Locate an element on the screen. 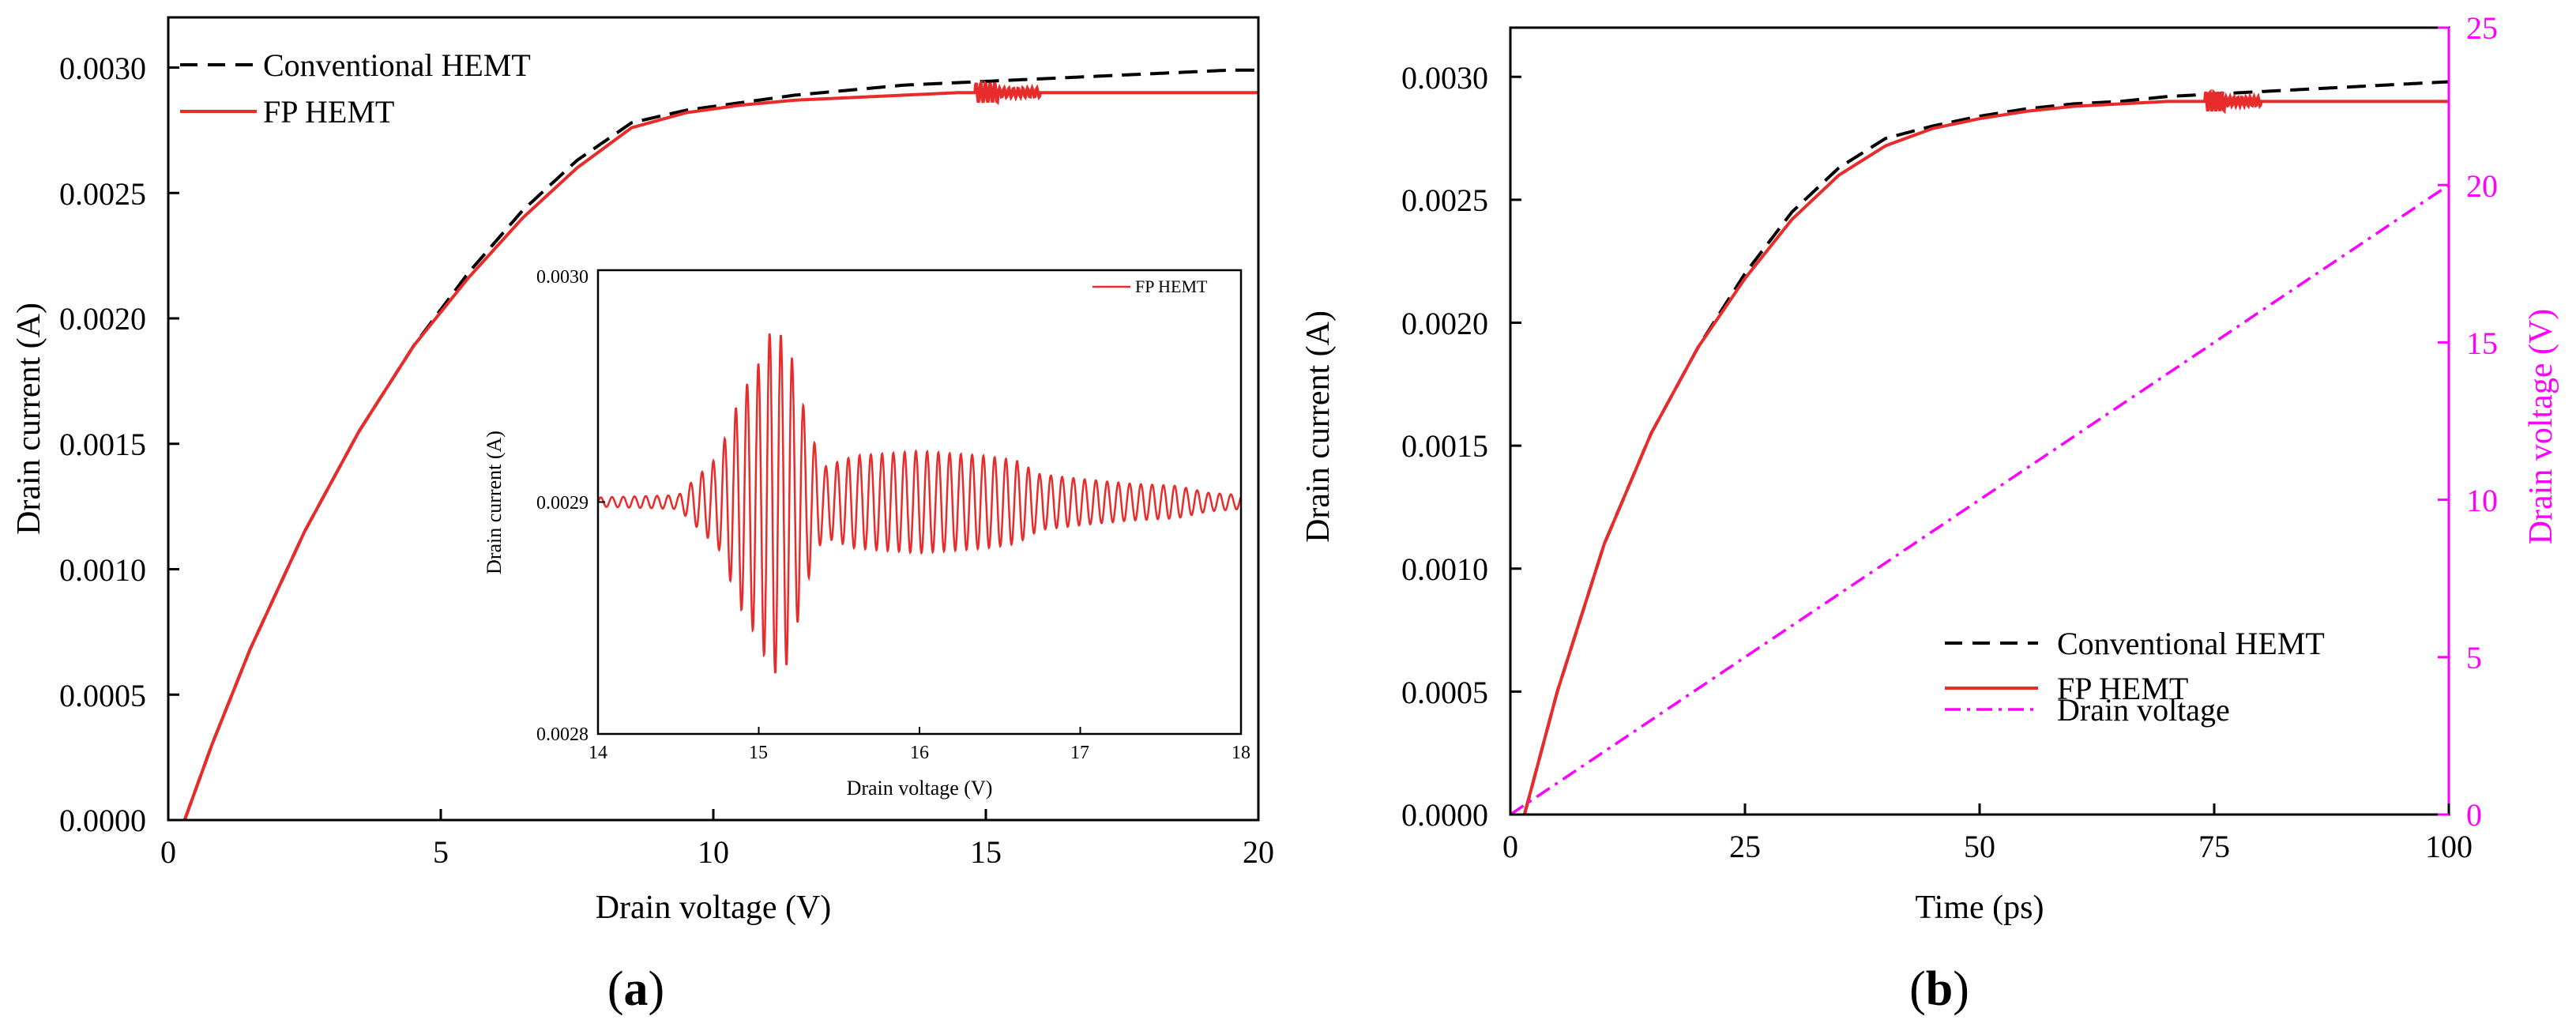  panel-b-y2tick: 15 is located at coordinates (2482, 343).